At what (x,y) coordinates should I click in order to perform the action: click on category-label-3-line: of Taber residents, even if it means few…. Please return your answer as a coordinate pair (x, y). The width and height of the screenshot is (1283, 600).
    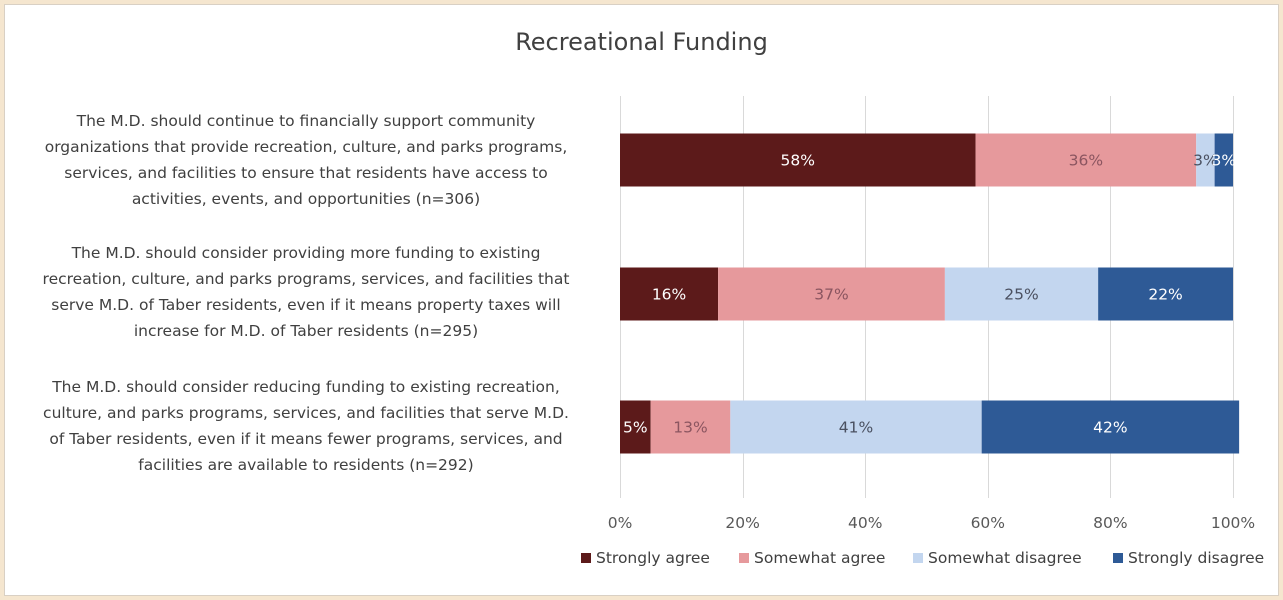
    Looking at the image, I should click on (306, 439).